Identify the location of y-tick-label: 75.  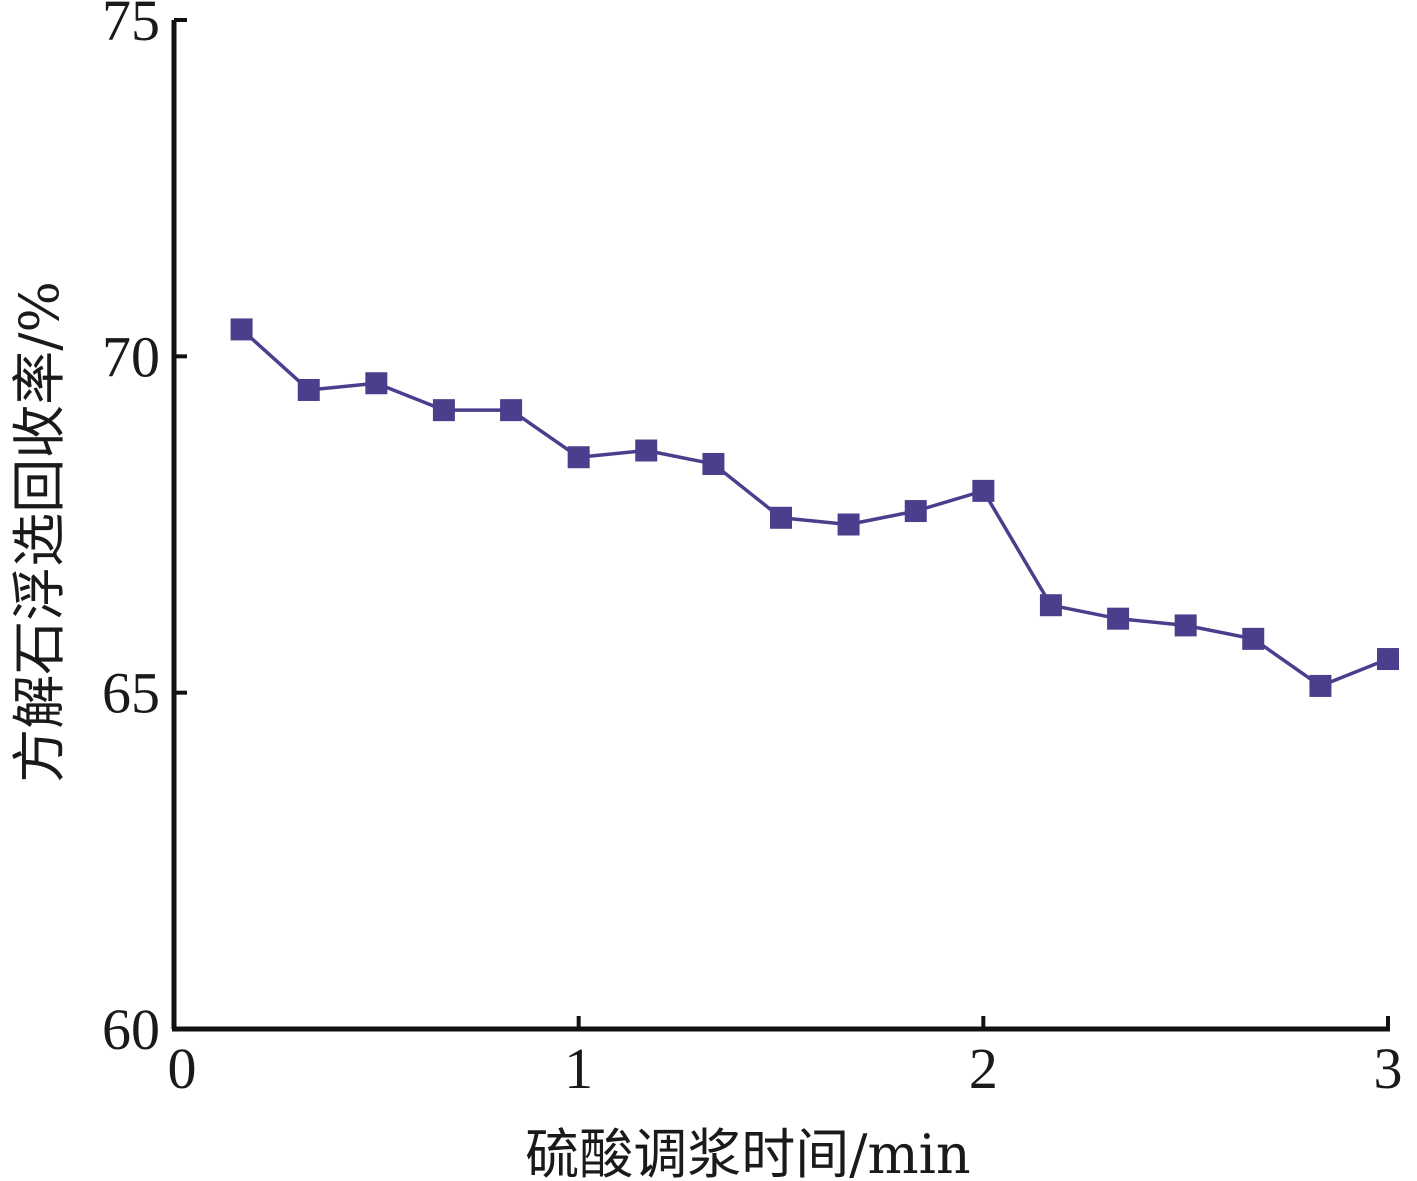
(131, 26).